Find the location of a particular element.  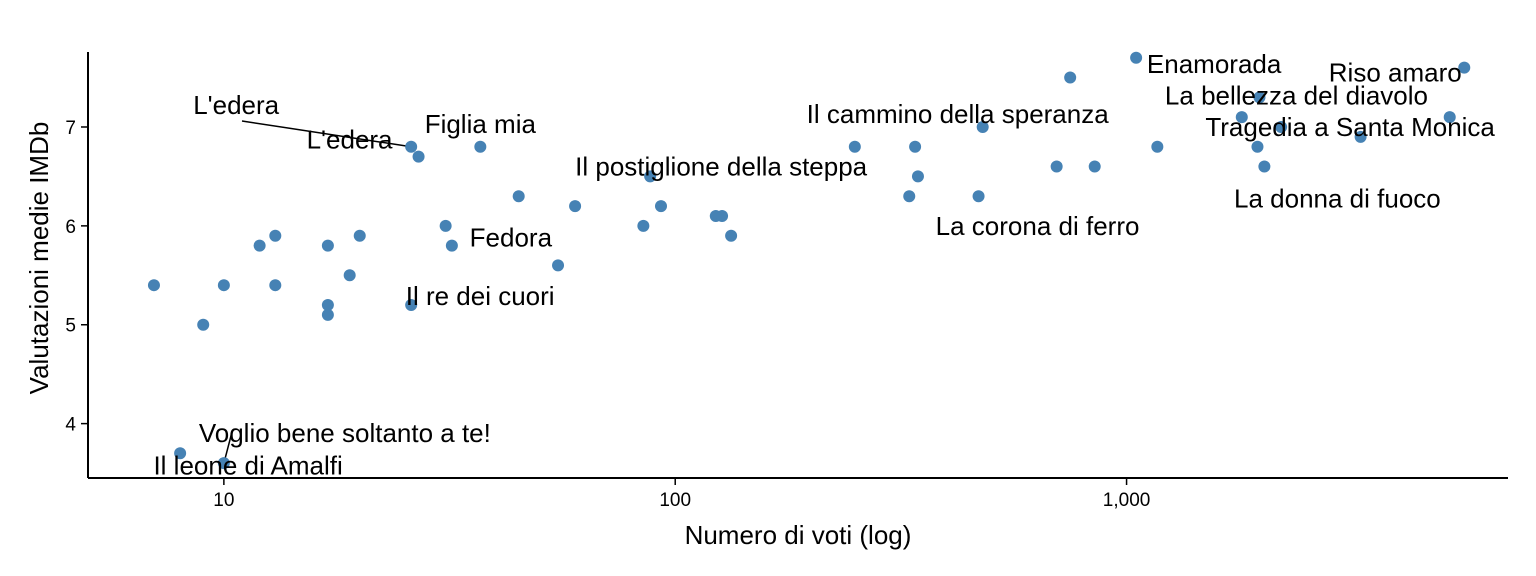

y-tick-label: 5 is located at coordinates (70, 326).